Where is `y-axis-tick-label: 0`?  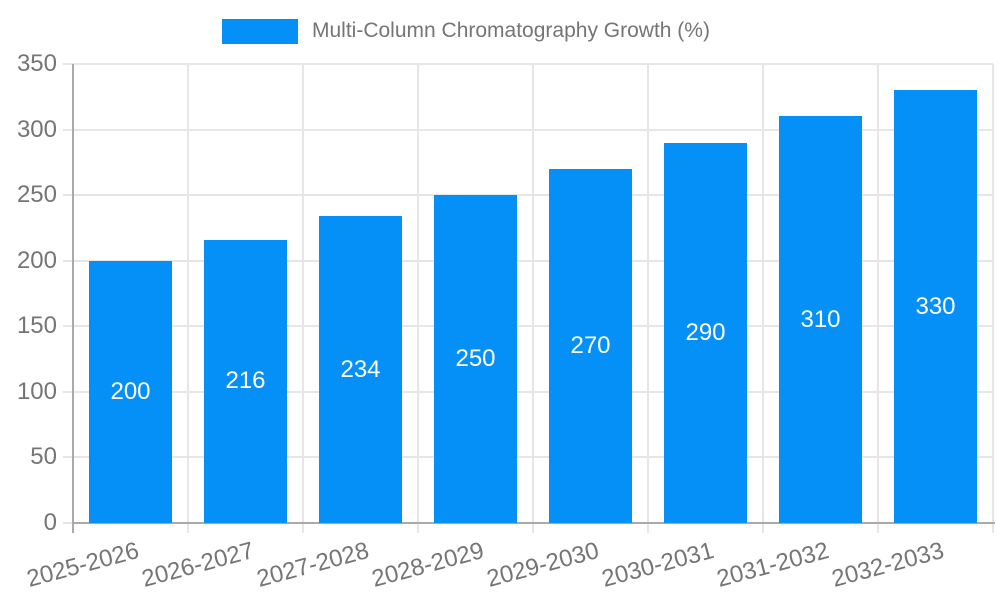 y-axis-tick-label: 0 is located at coordinates (50, 522).